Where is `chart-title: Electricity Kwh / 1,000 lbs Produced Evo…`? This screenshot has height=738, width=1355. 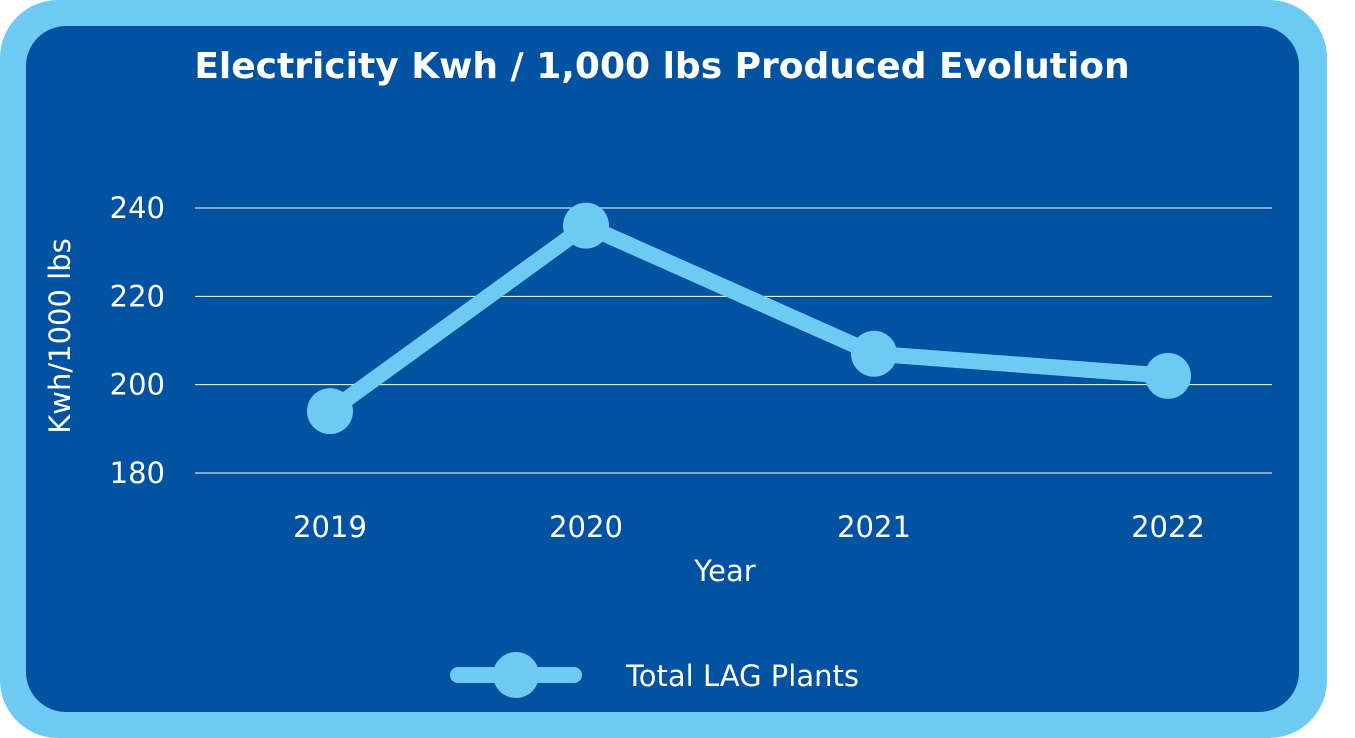 chart-title: Electricity Kwh / 1,000 lbs Produced Evo… is located at coordinates (661, 66).